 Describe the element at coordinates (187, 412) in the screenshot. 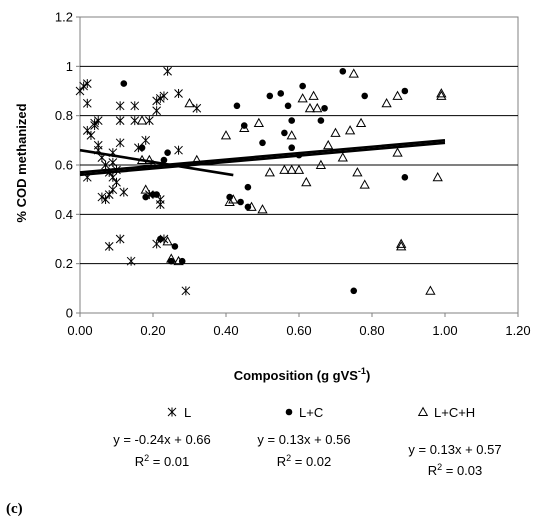

I see `legend-label: L` at that location.